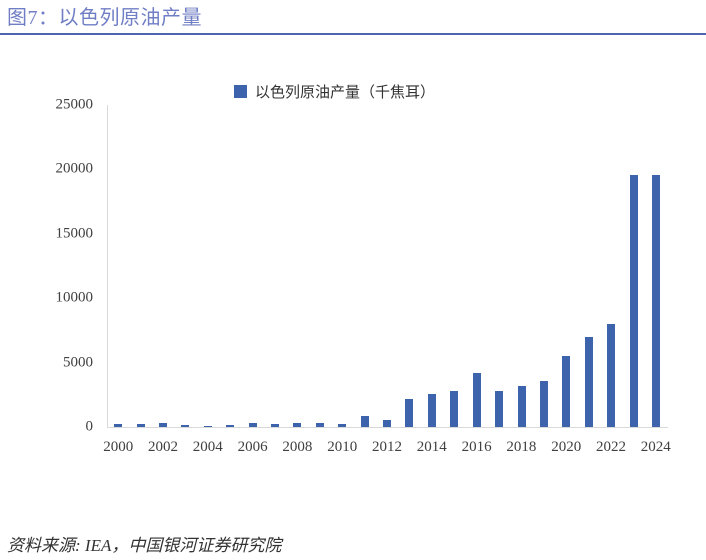 The image size is (706, 560). I want to click on bar-2015, so click(454, 408).